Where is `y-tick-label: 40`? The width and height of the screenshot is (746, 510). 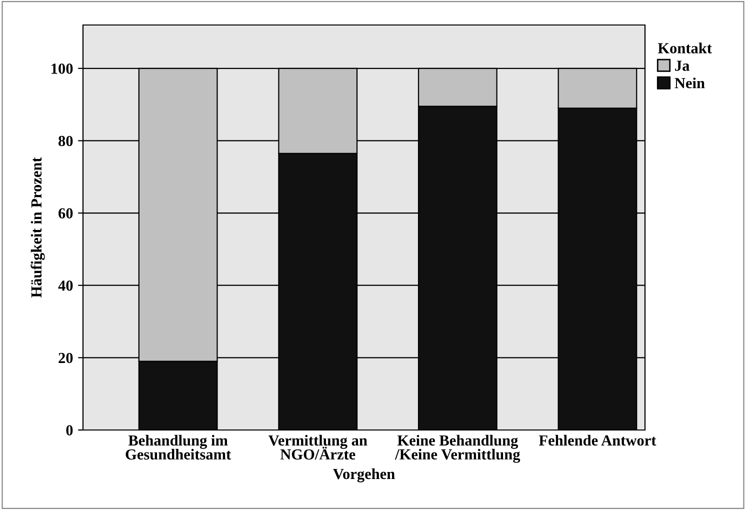
y-tick-label: 40 is located at coordinates (65, 285).